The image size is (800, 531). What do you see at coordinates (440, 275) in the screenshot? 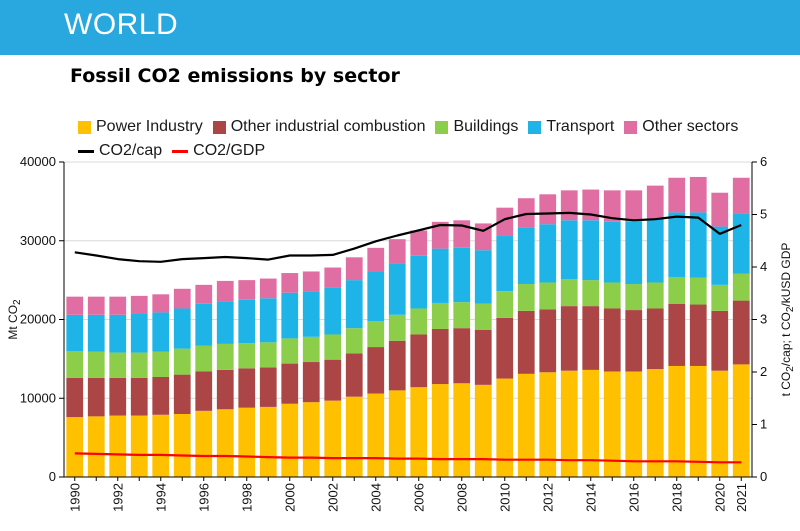
I see `bar-transport-2007` at bounding box center [440, 275].